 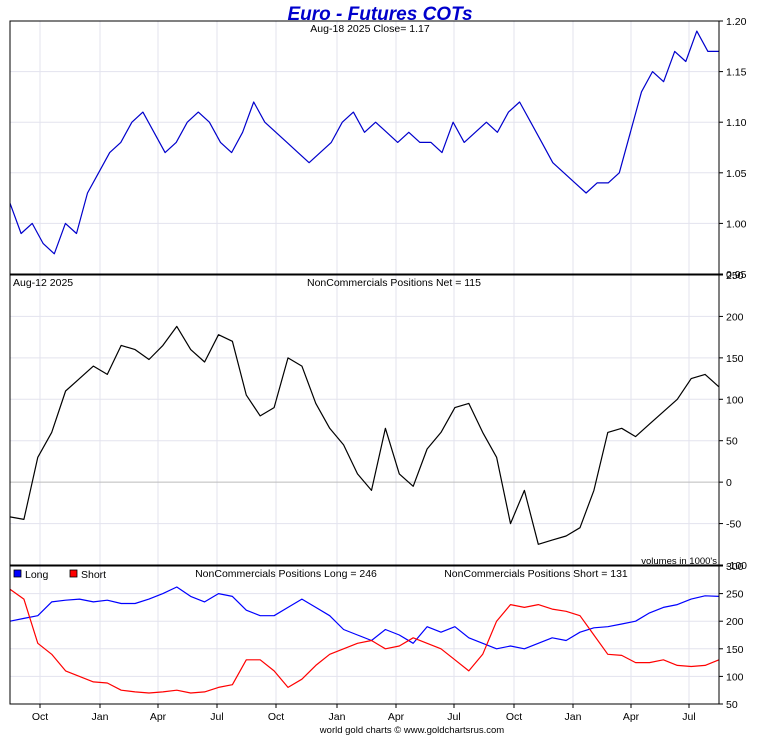 What do you see at coordinates (37, 575) in the screenshot?
I see `legend-label-long: Long` at bounding box center [37, 575].